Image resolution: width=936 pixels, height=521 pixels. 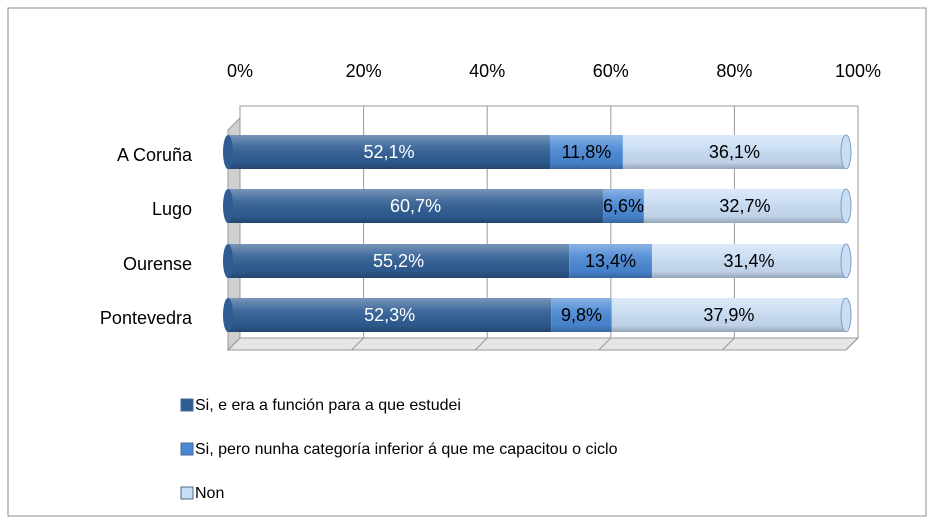 What do you see at coordinates (157, 264) in the screenshot?
I see `y-tick-label: Ourense` at bounding box center [157, 264].